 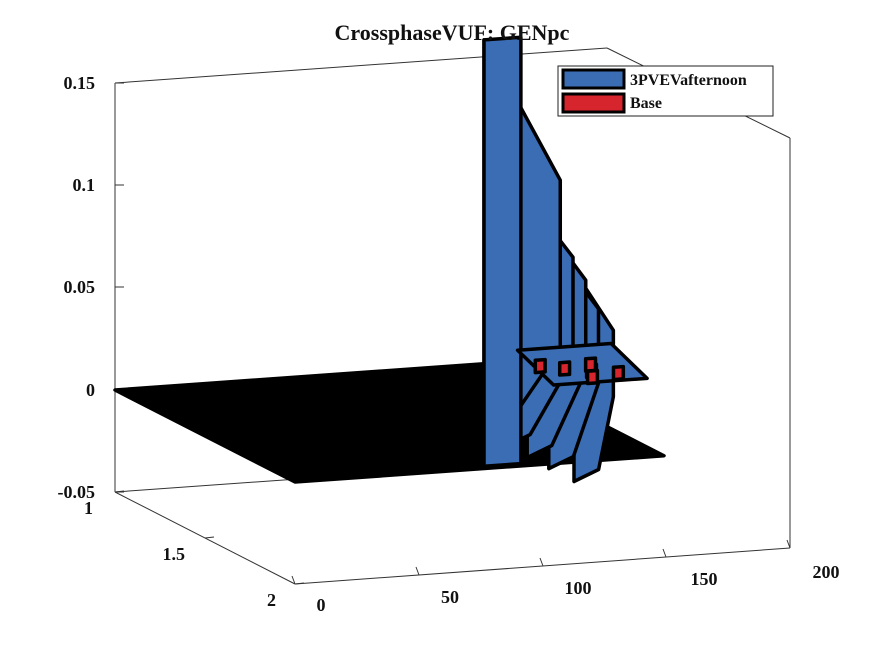 I want to click on waterfall-panel-front, so click(x=502, y=251).